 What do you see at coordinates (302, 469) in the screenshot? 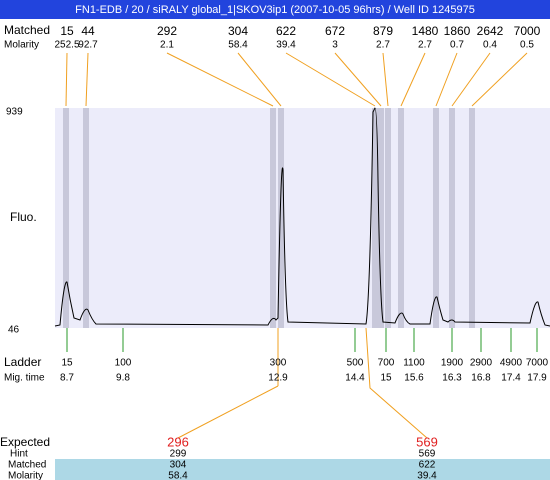
I see `highlight-rows` at bounding box center [302, 469].